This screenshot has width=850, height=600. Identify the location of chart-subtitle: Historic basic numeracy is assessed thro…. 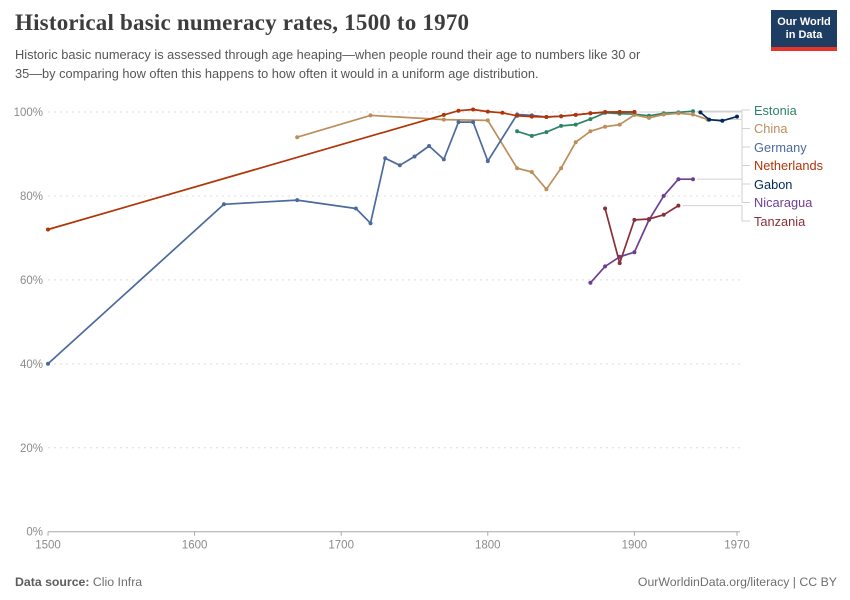
(385, 64).